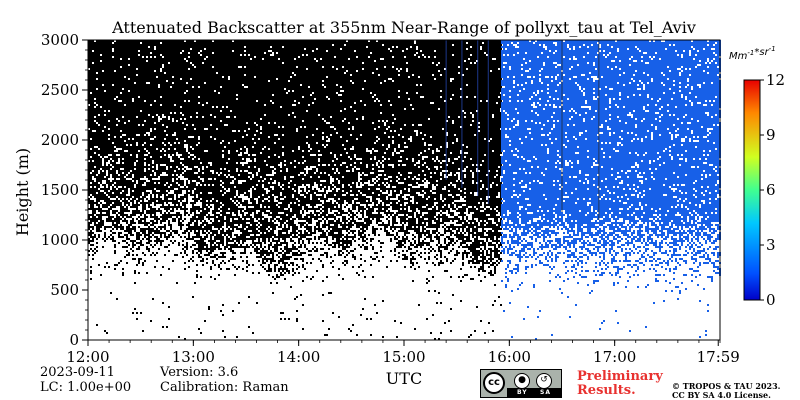 The width and height of the screenshot is (800, 400). Describe the element at coordinates (522, 392) in the screenshot. I see `by-label: BY` at that location.